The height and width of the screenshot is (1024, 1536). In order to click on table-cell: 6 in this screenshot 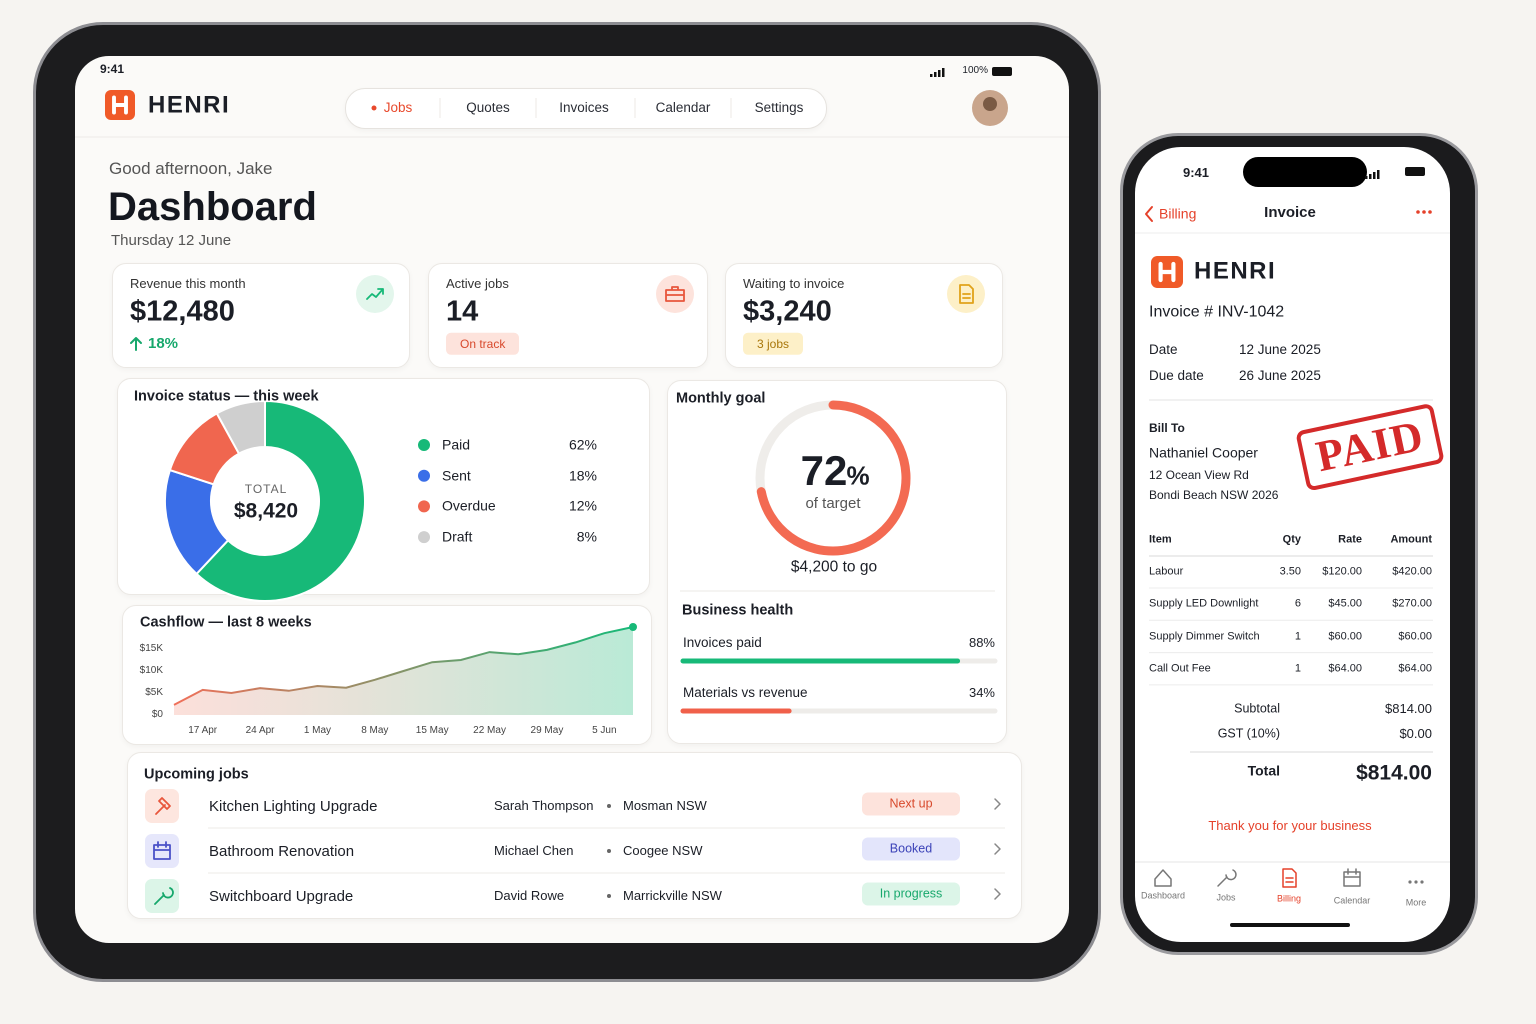, I will do `click(1297, 603)`.